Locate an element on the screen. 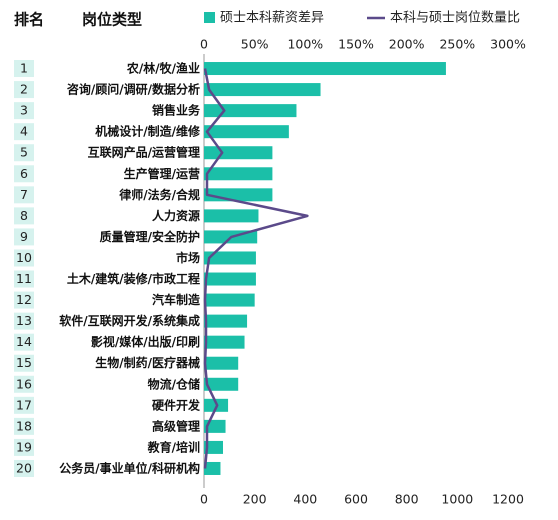  category-label: 公务员/事业单位/科研机构 is located at coordinates (129, 467).